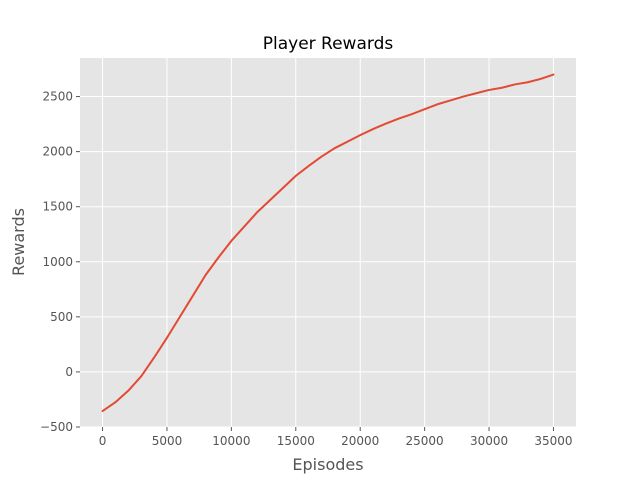  I want to click on y-tick-label: 2000, so click(57, 152).